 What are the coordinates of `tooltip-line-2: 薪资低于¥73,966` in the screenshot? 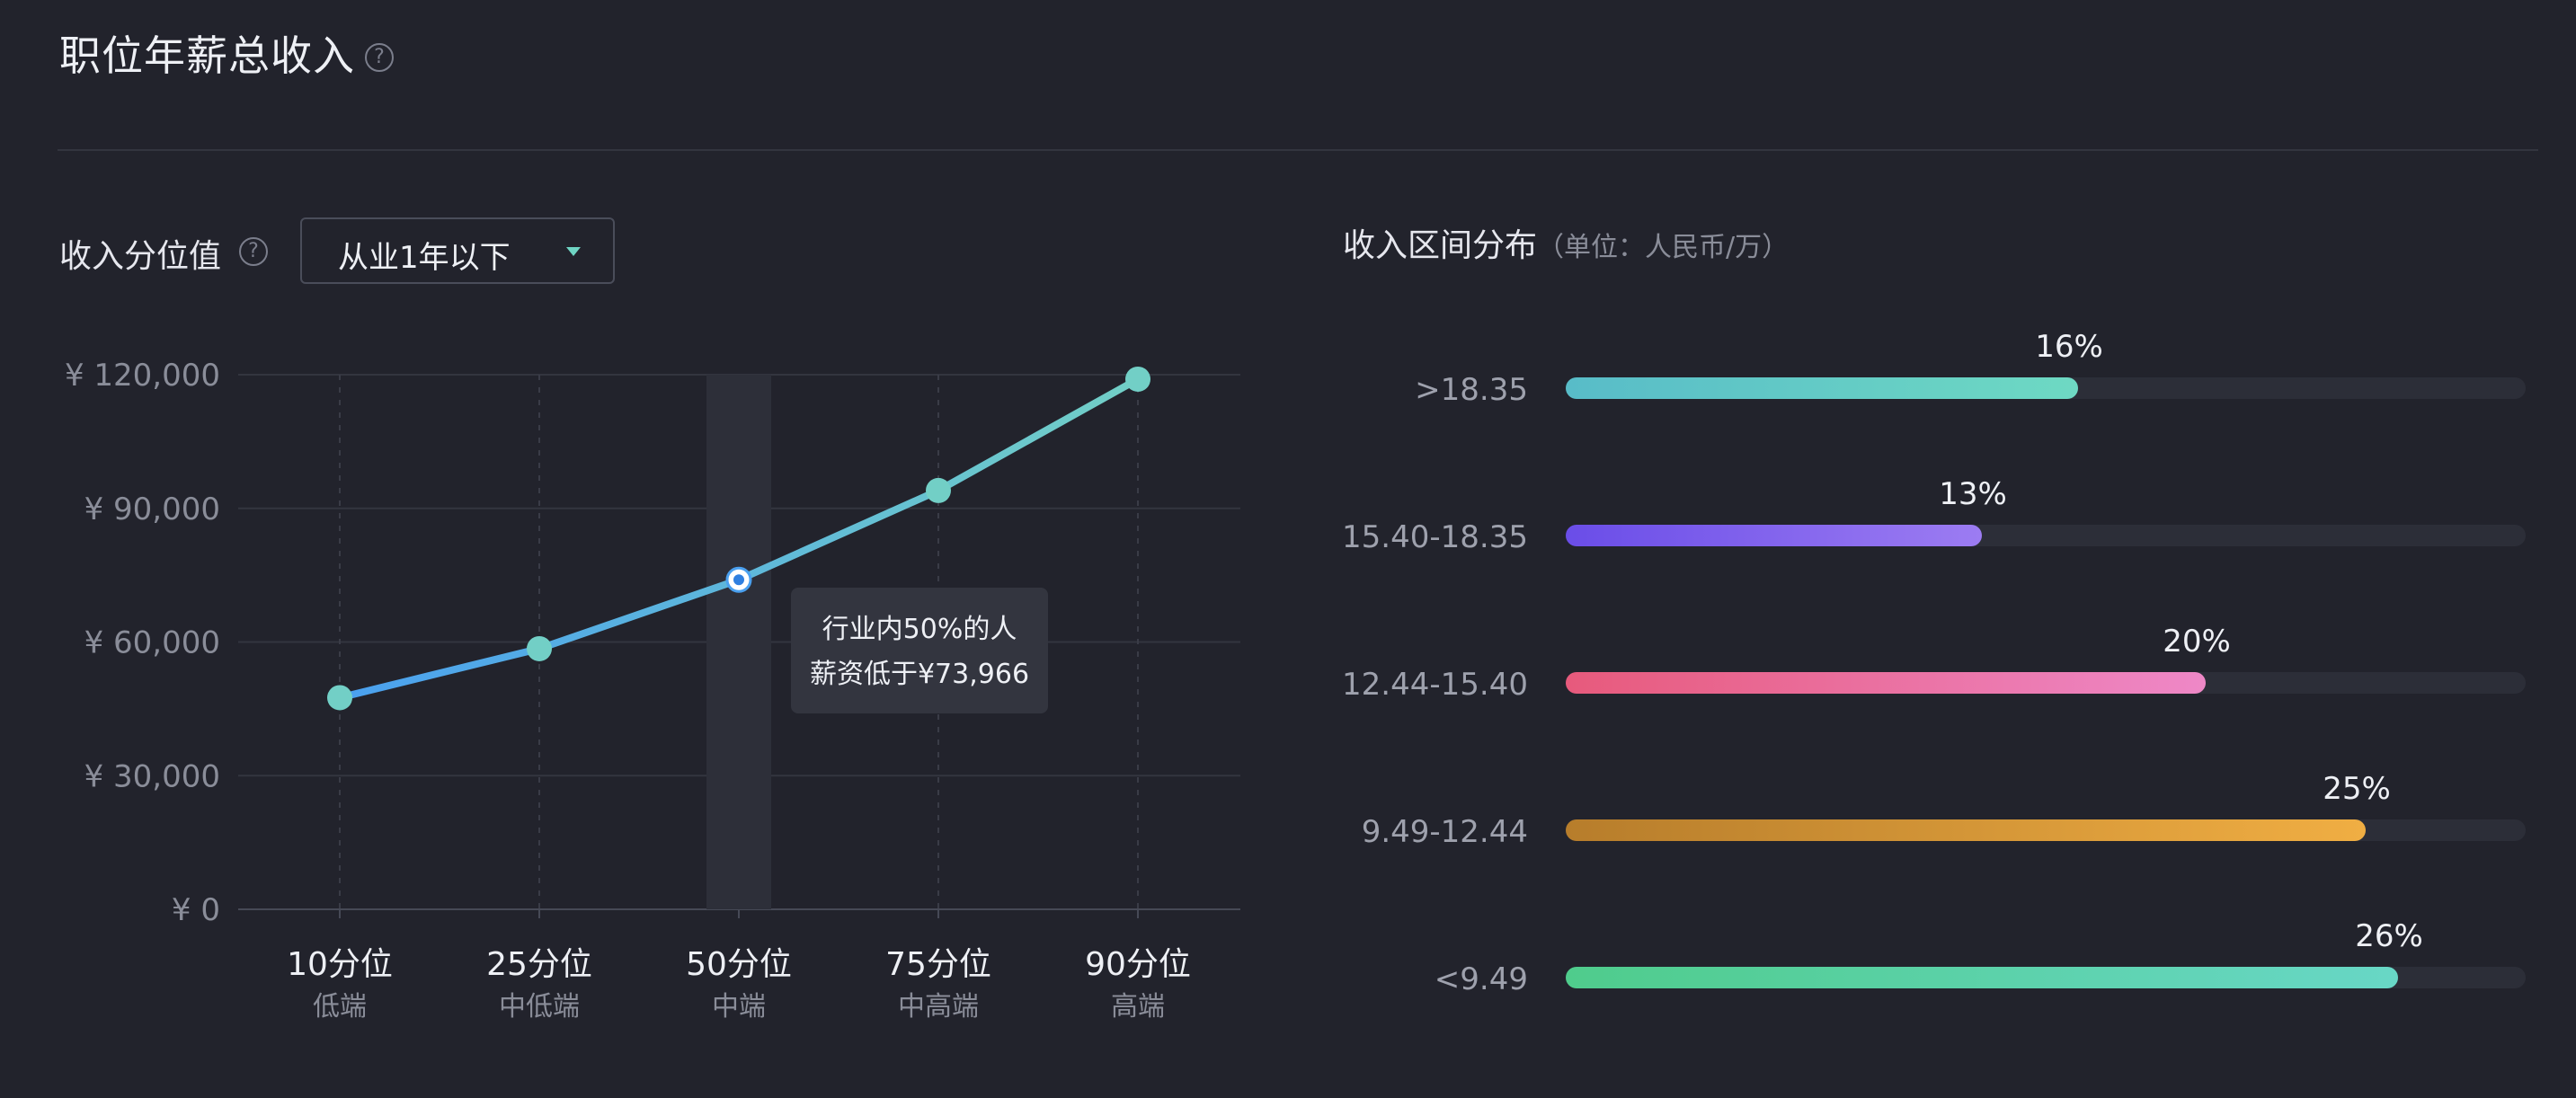 It's located at (919, 674).